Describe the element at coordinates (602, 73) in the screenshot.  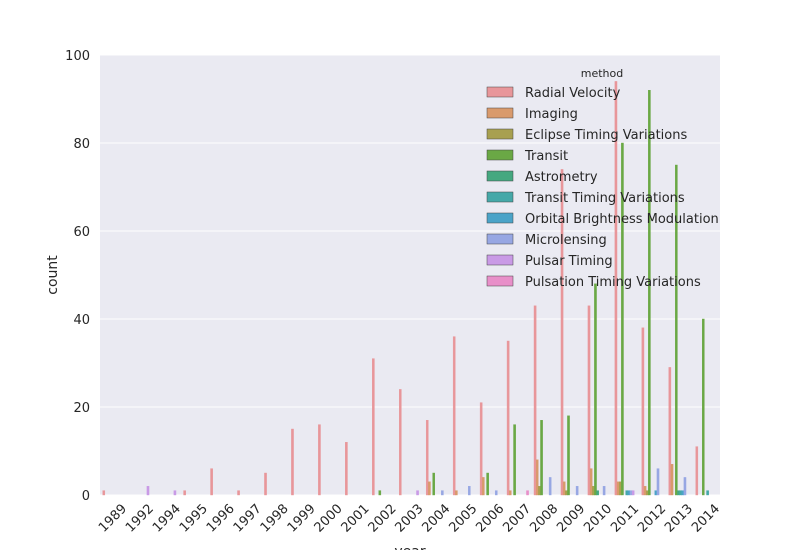
I see `legend-title: method` at that location.